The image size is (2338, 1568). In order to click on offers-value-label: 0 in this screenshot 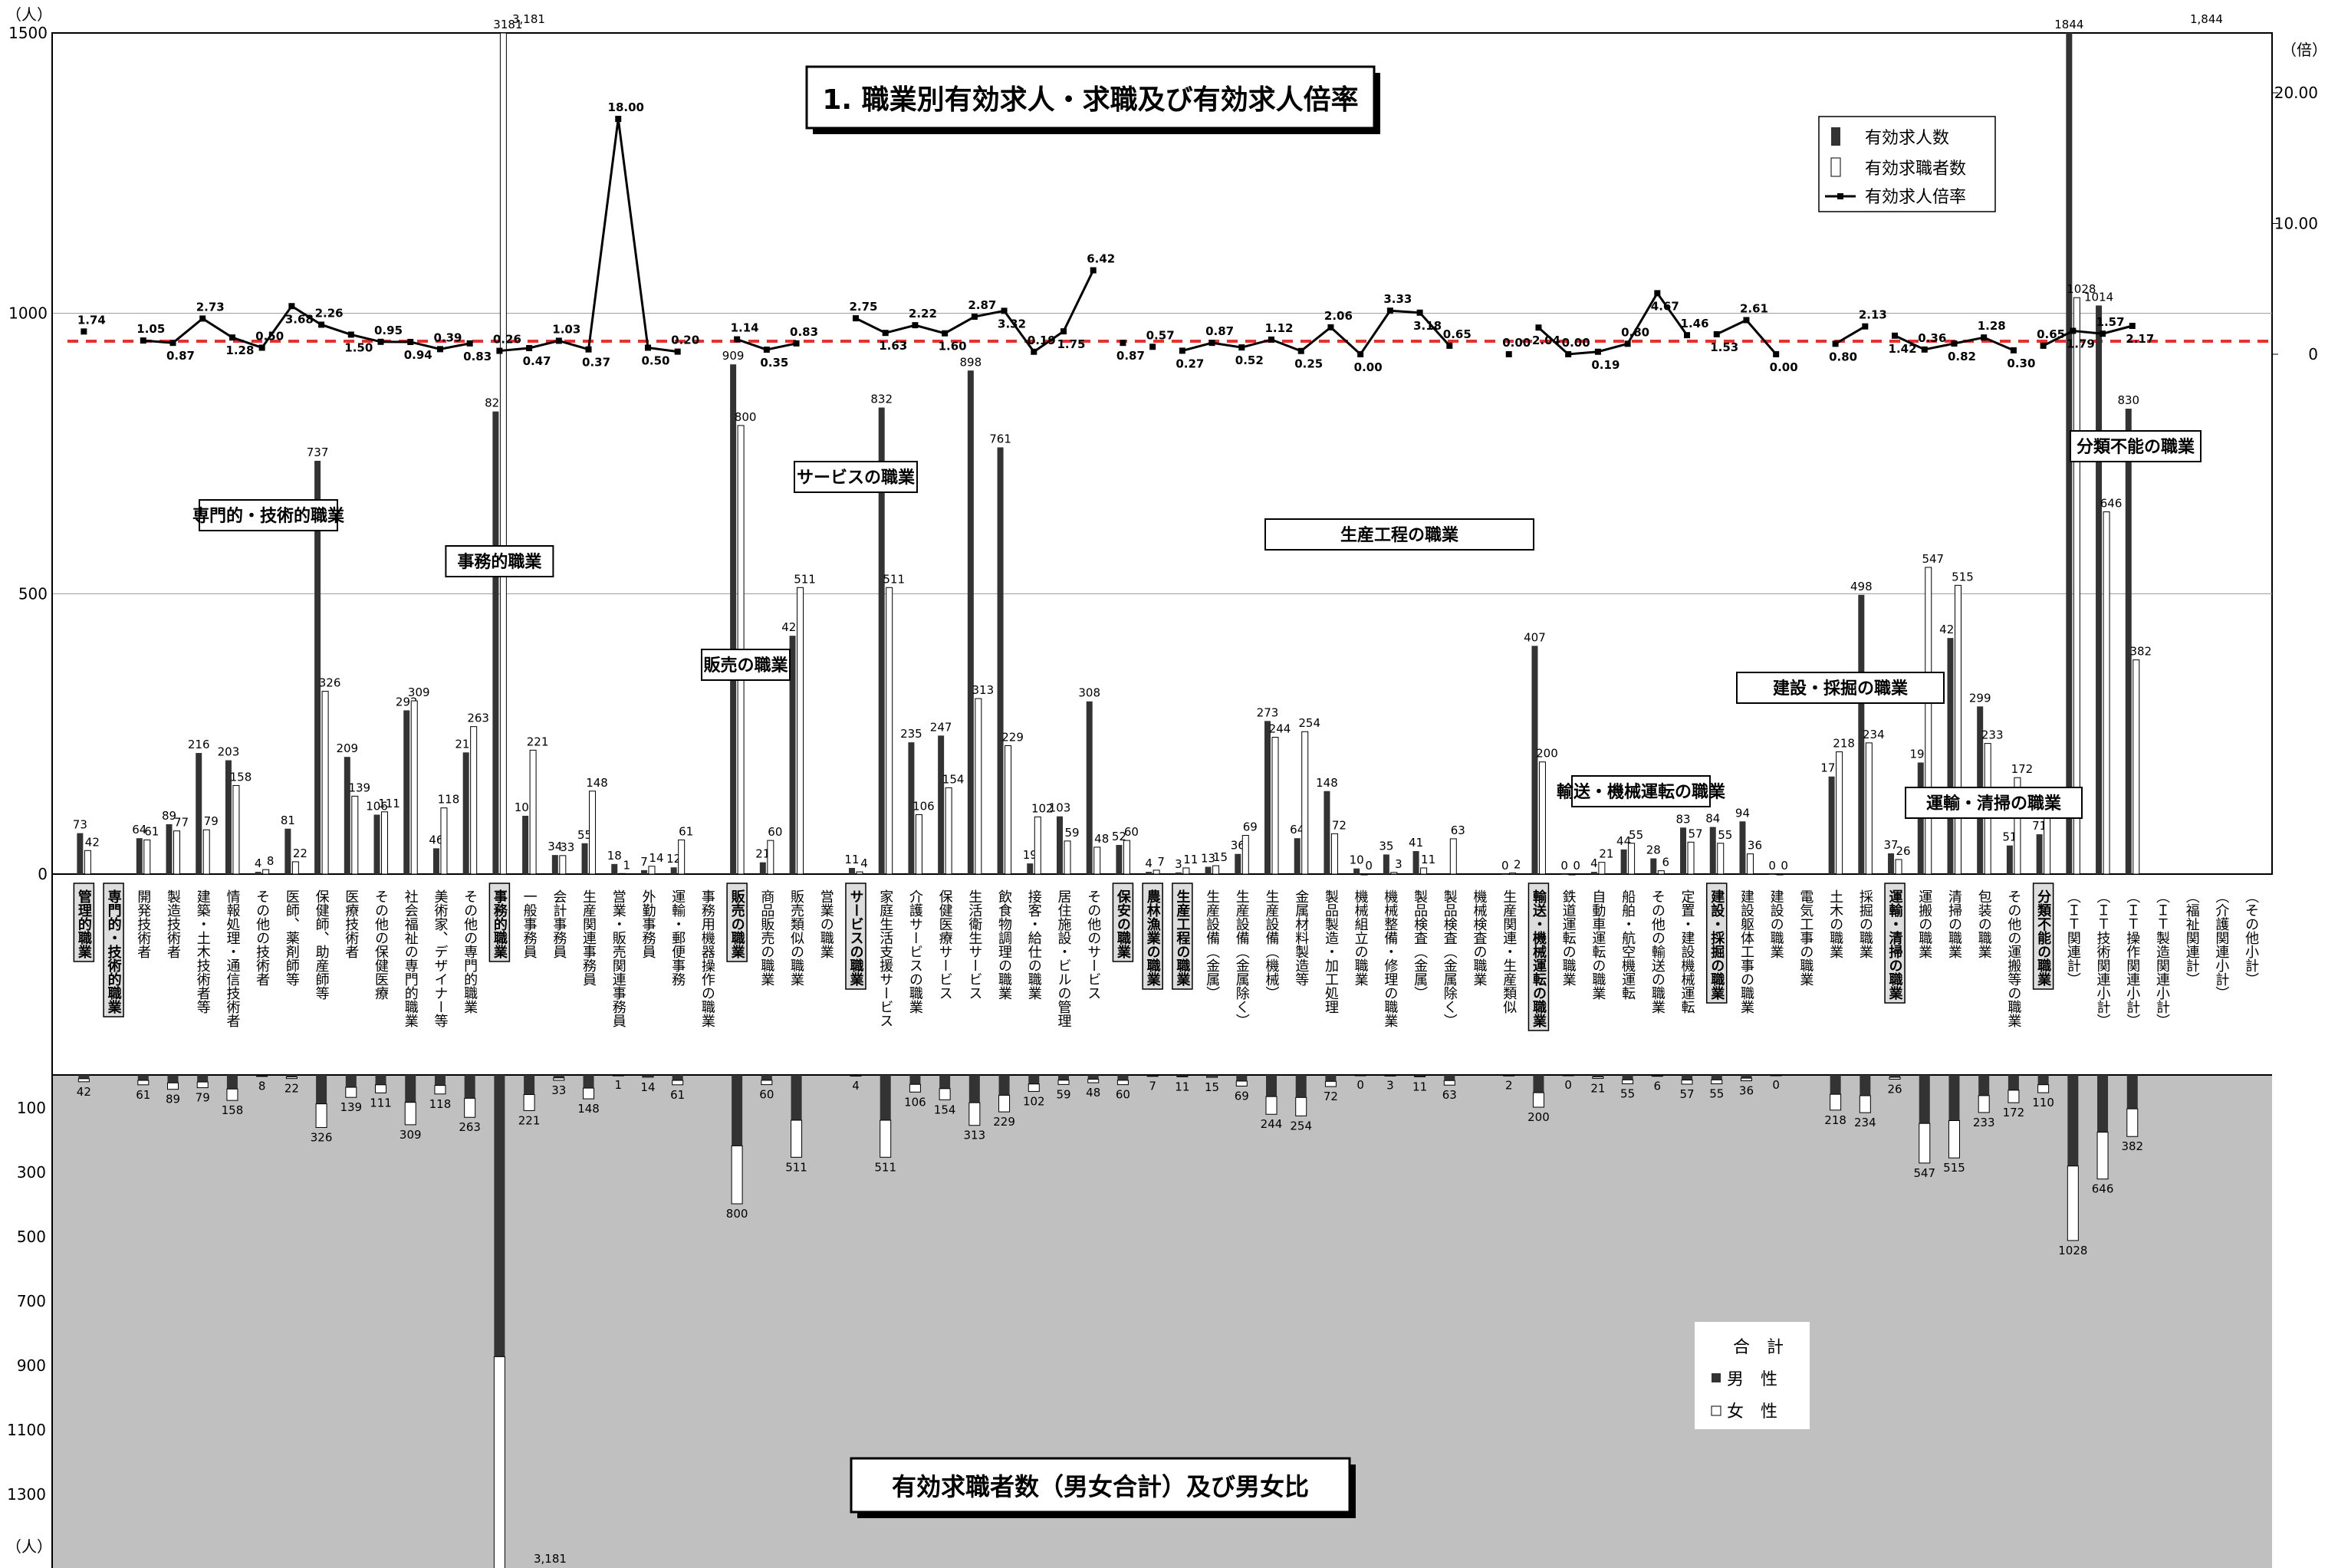, I will do `click(1772, 866)`.